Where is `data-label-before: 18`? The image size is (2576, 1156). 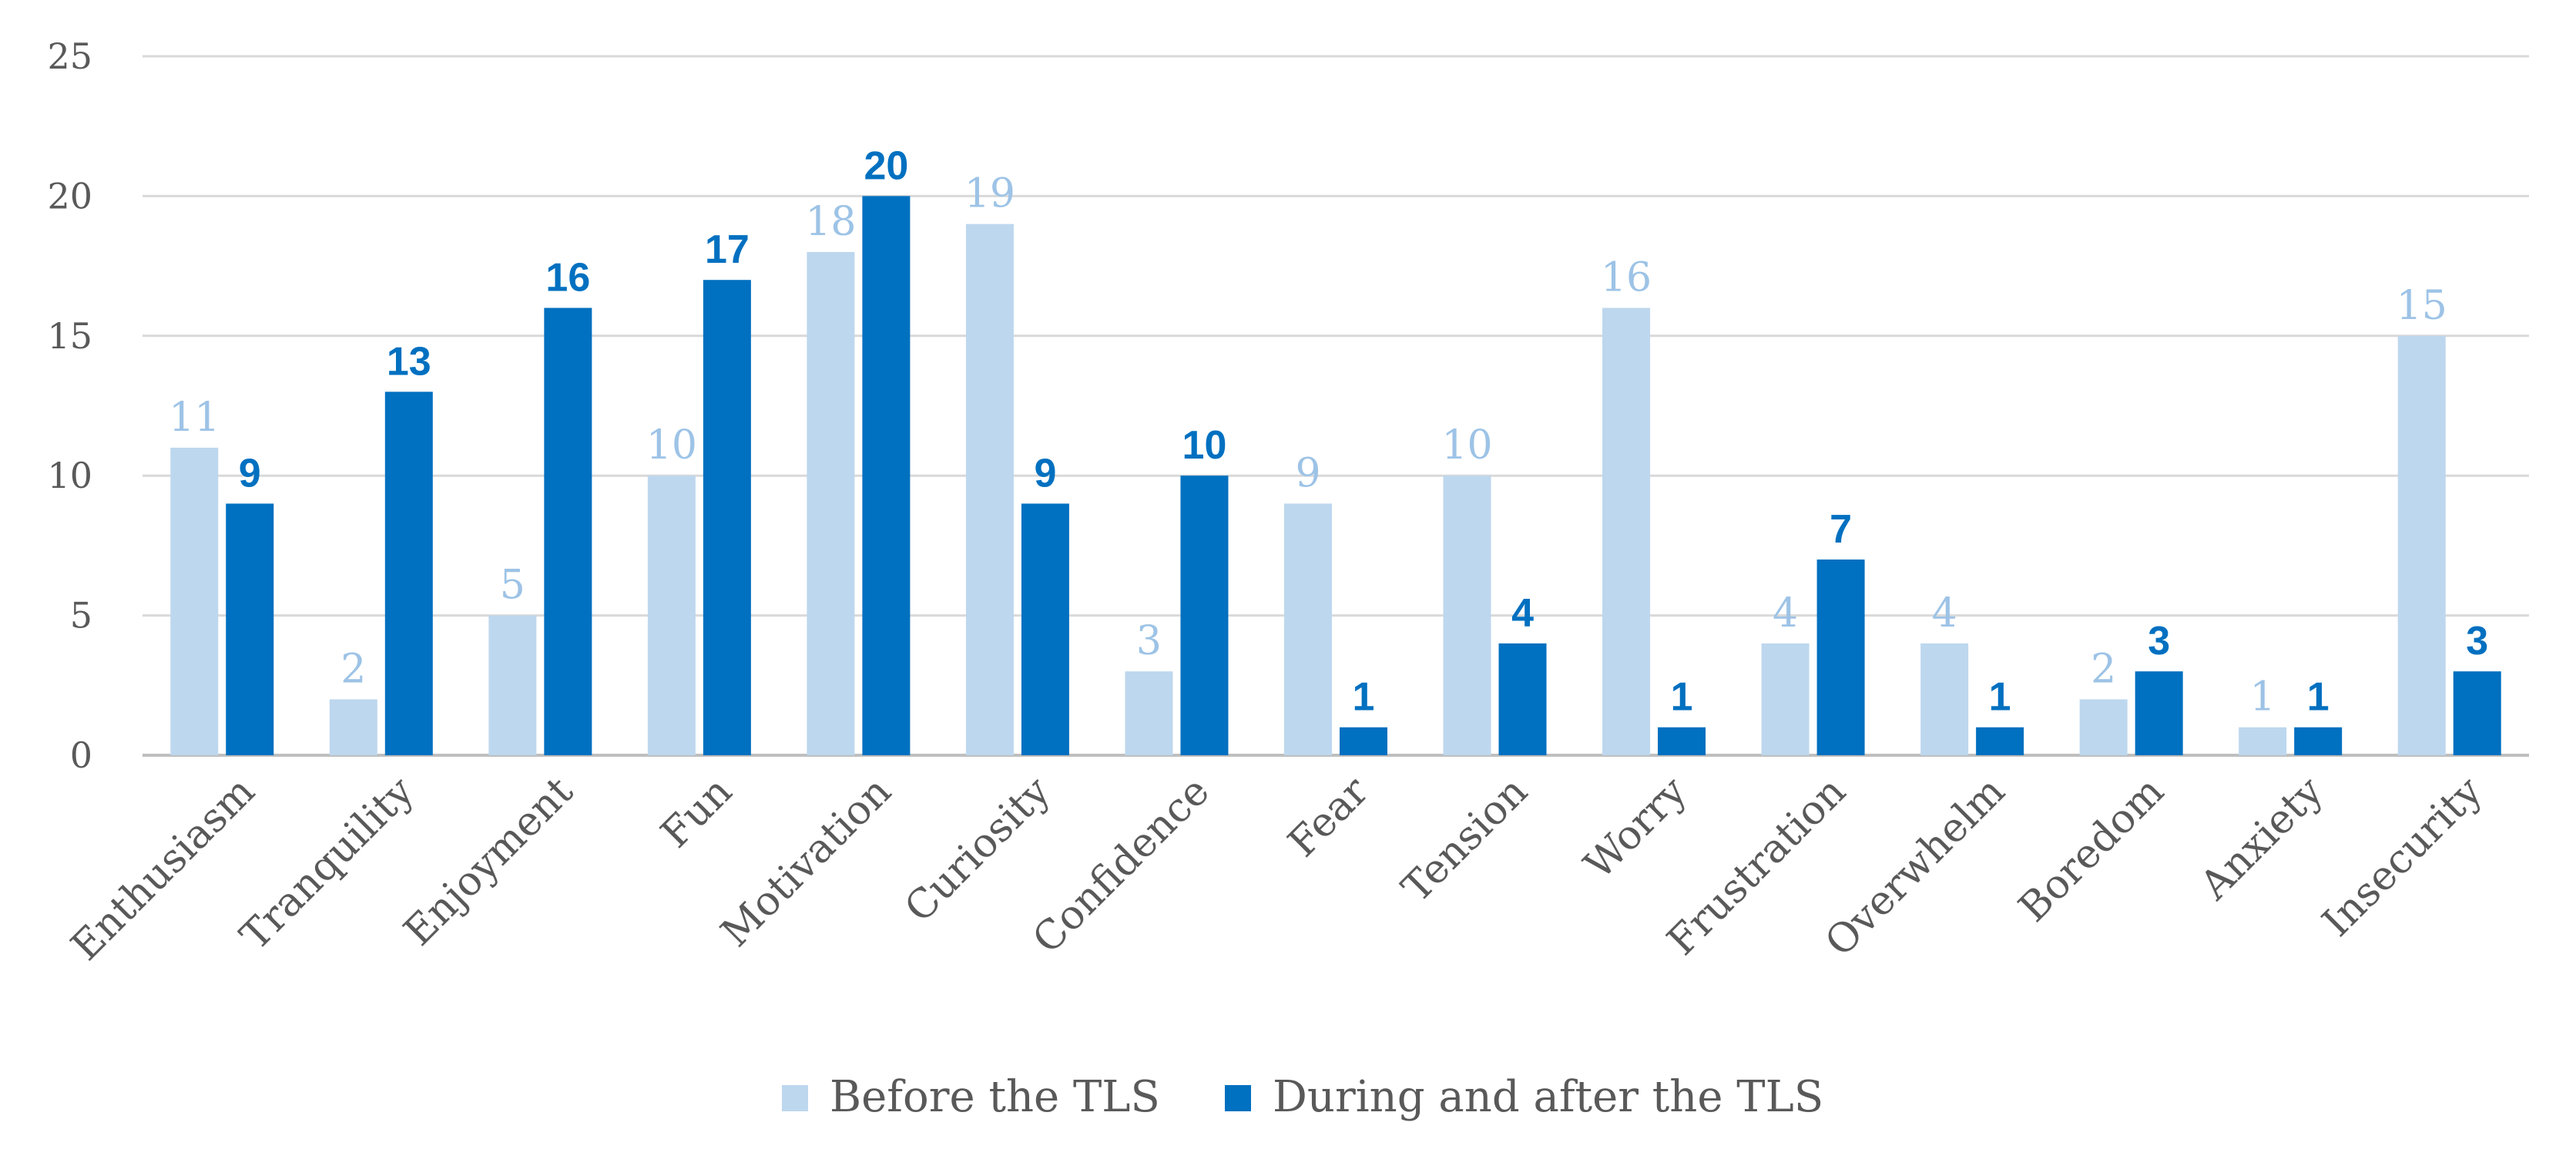 data-label-before: 18 is located at coordinates (830, 222).